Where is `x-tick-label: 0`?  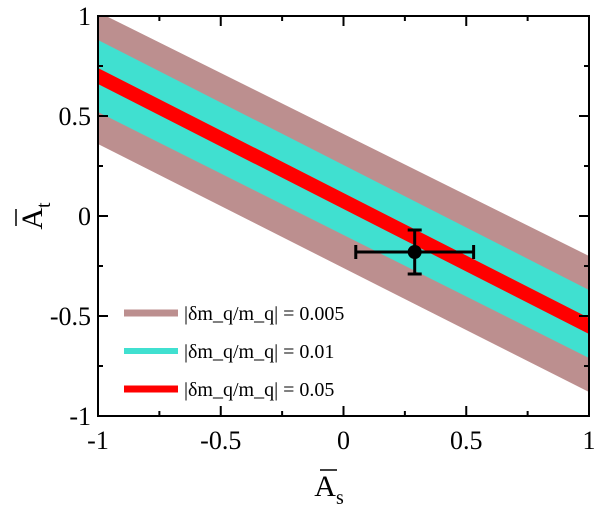 x-tick-label: 0 is located at coordinates (343, 440).